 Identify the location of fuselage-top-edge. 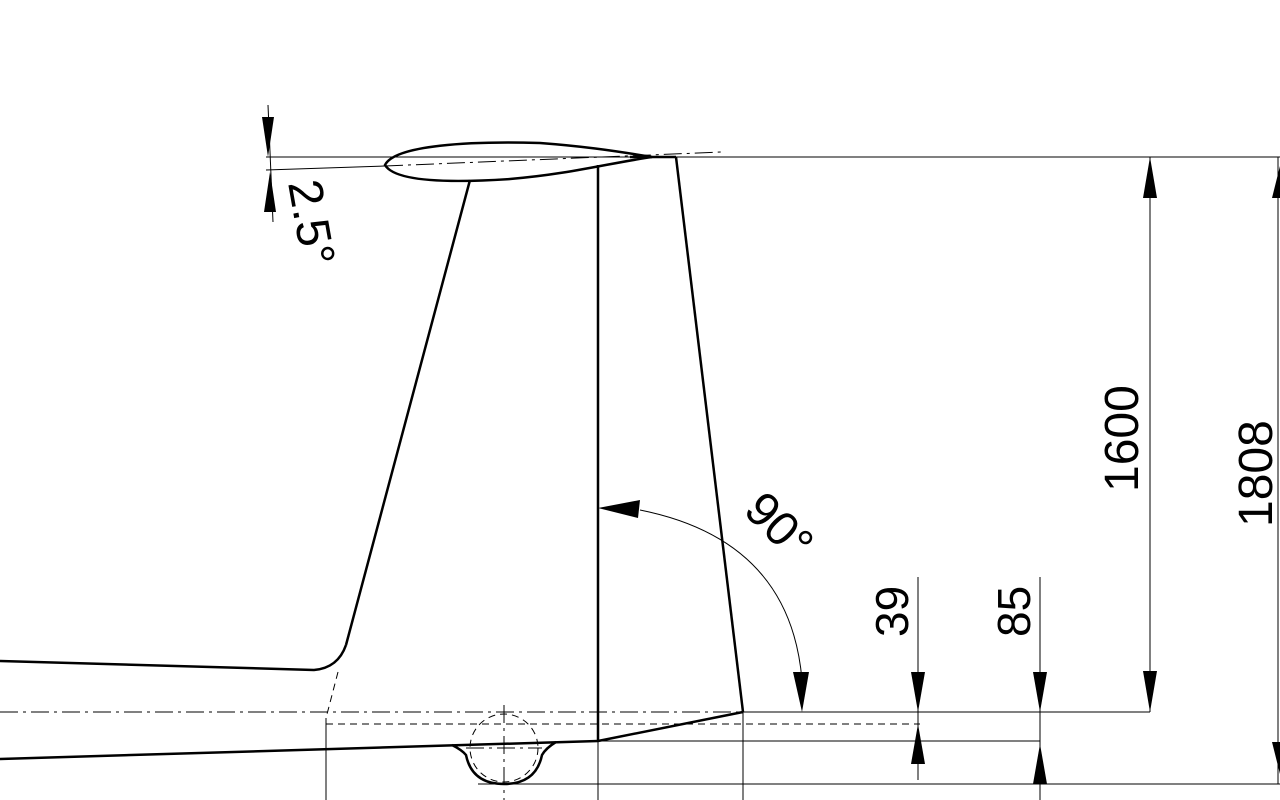
(174, 658).